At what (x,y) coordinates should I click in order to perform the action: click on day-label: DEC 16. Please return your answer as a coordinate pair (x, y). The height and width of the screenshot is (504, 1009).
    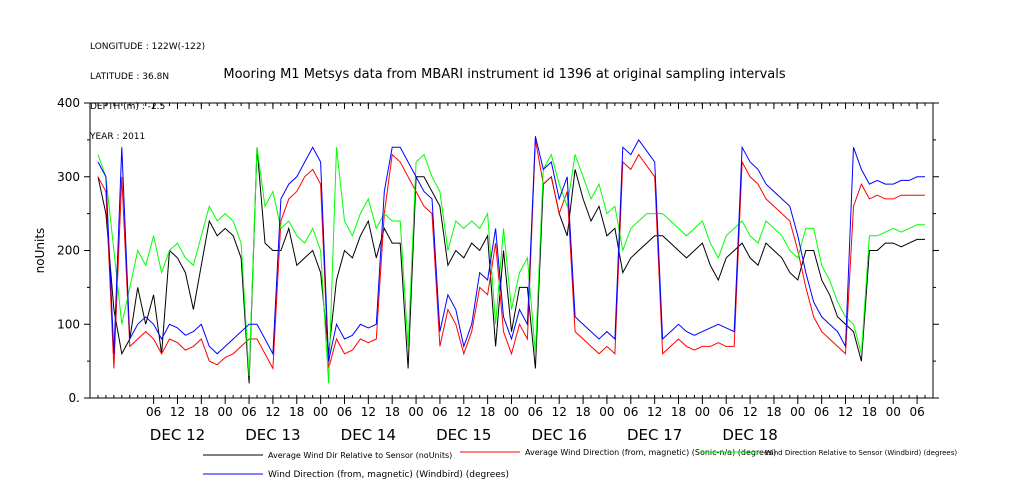
    Looking at the image, I should click on (559, 435).